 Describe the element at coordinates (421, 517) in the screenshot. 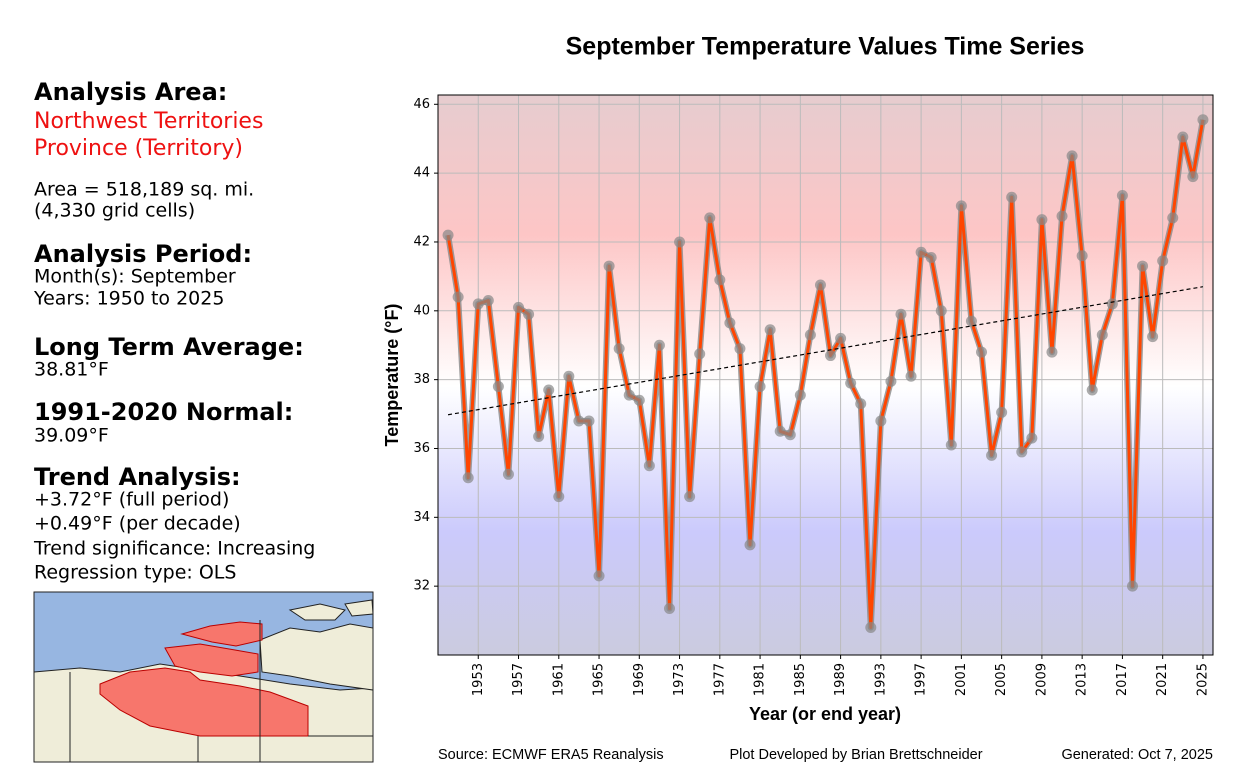

I see `y-tick-label: 34` at that location.